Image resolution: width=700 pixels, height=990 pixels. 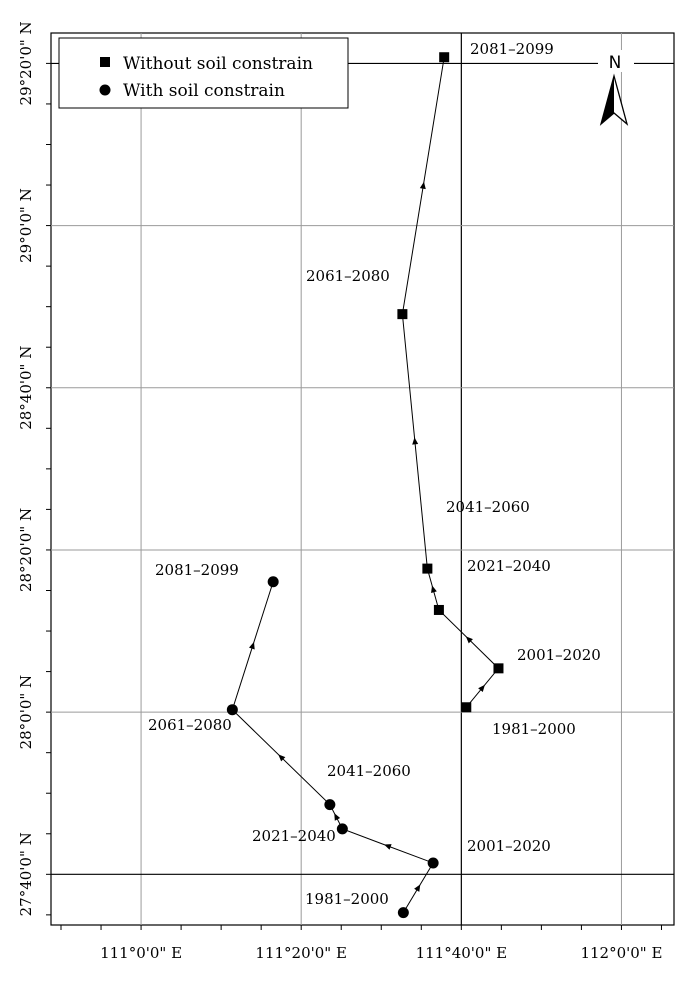 What do you see at coordinates (26, 874) in the screenshot?
I see `y-tick-label: 27°40'0" N` at bounding box center [26, 874].